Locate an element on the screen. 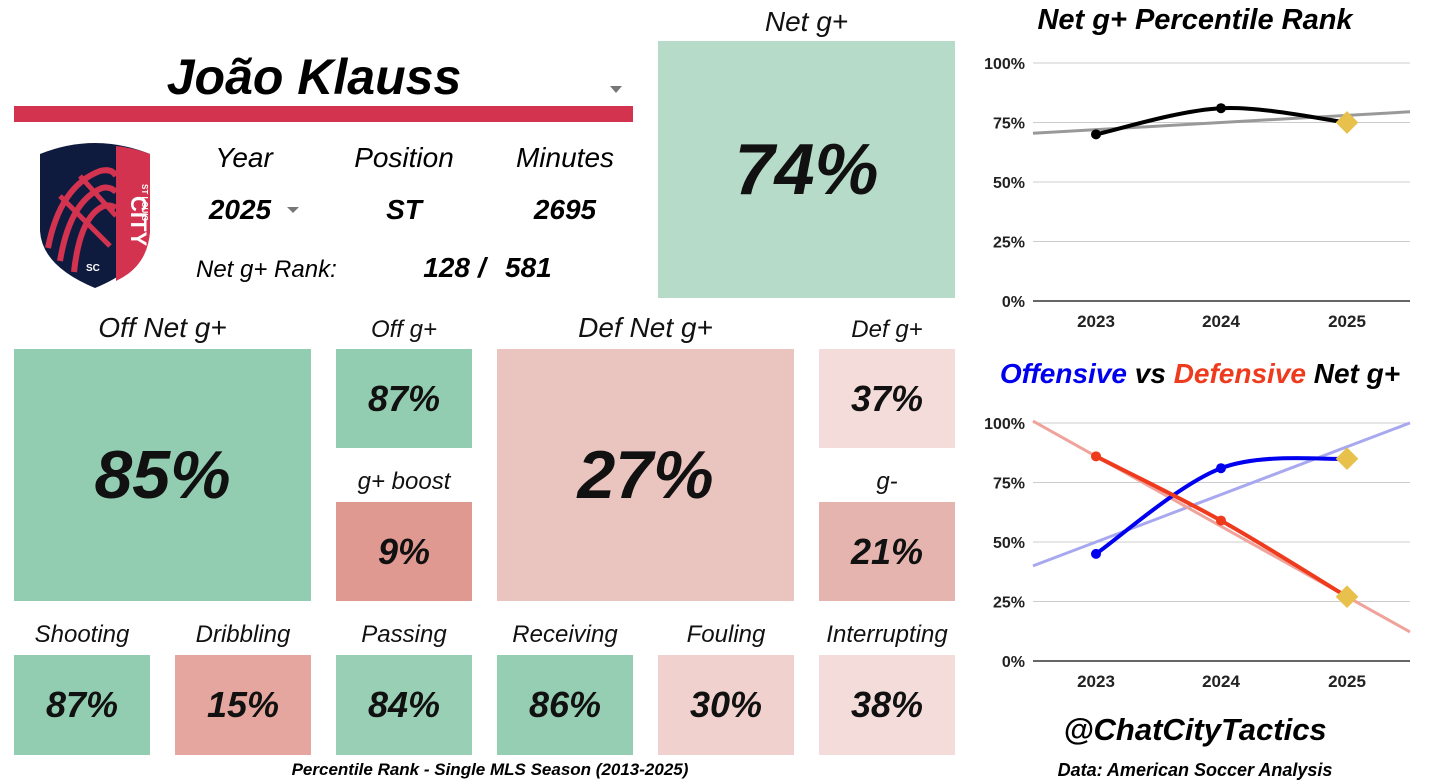 The image size is (1432, 783). off-g-tile: 87% is located at coordinates (404, 398).